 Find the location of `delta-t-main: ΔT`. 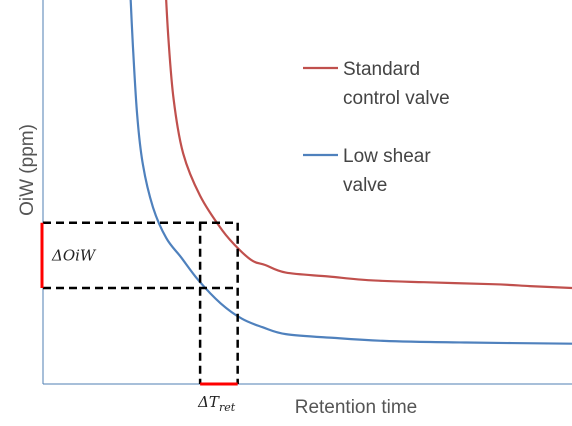

delta-t-main: ΔT is located at coordinates (208, 402).